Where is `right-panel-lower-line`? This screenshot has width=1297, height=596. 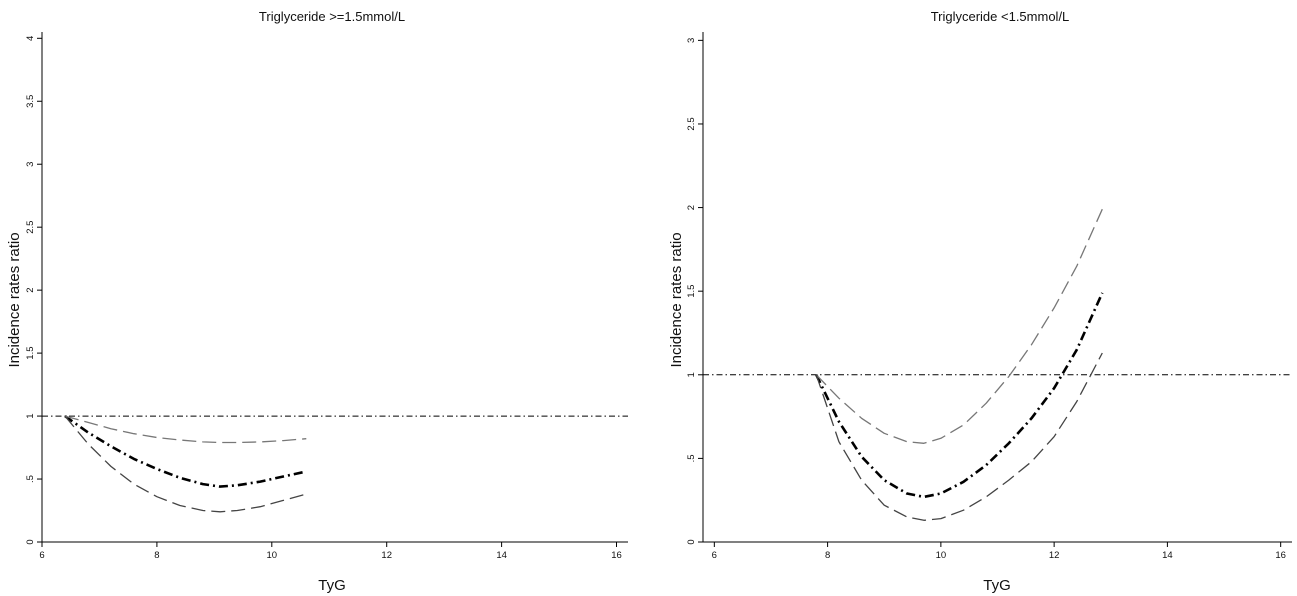
right-panel-lower-line is located at coordinates (959, 436).